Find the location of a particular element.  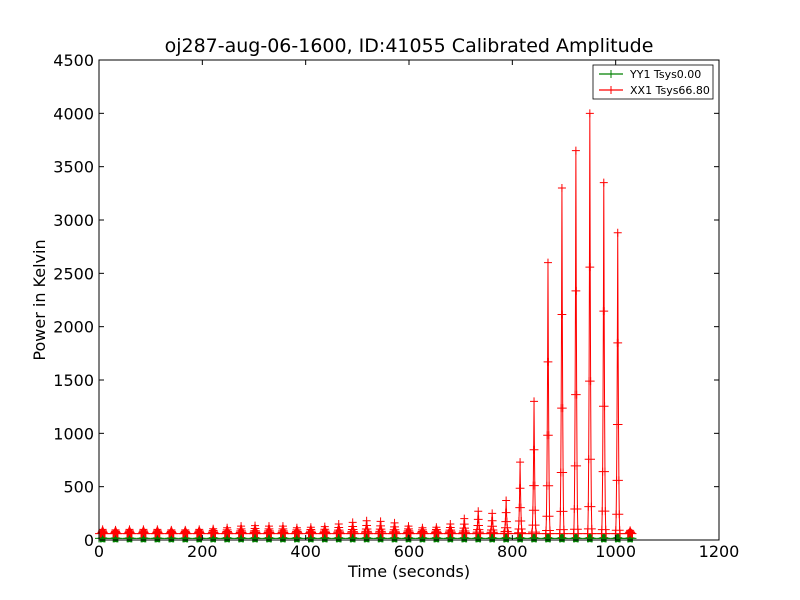

y-tick-label: 1000 is located at coordinates (73, 433).